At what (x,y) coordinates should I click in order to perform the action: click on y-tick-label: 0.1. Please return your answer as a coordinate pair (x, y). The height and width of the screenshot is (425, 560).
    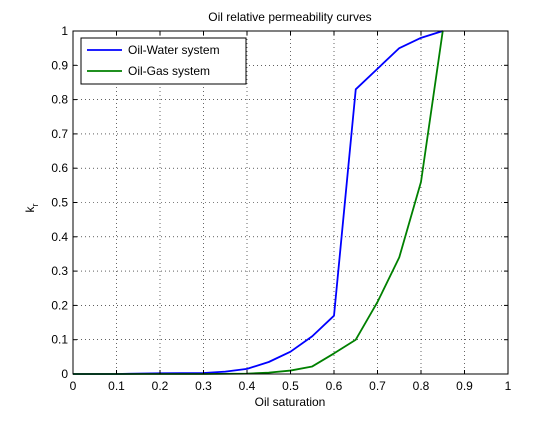
    Looking at the image, I should click on (59, 340).